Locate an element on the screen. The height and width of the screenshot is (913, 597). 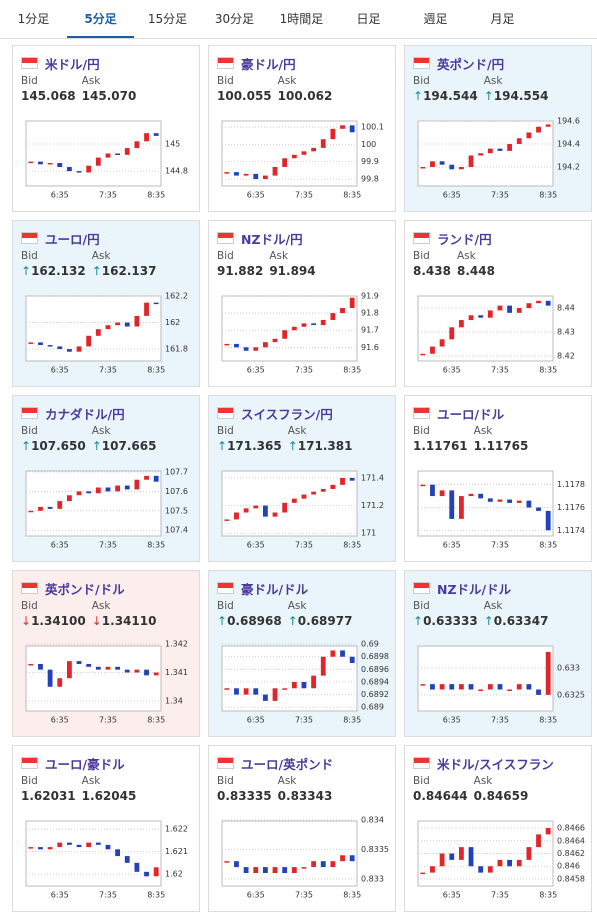
tab: 月足 is located at coordinates (502, 19).